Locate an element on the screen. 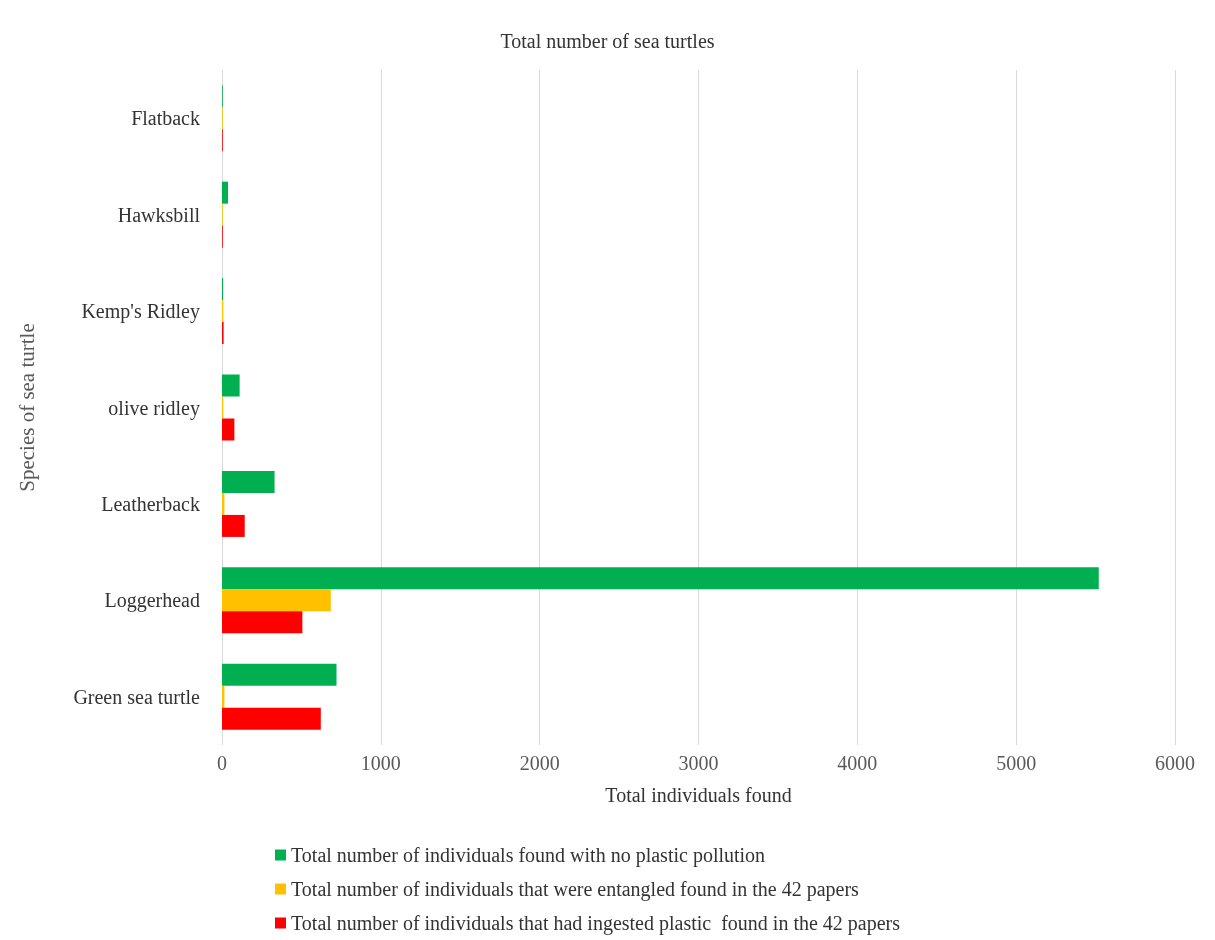 Image resolution: width=1215 pixels, height=940 pixels. legend-label: Total number of individuals found with no plastic pollution is located at coordinates (528, 855).